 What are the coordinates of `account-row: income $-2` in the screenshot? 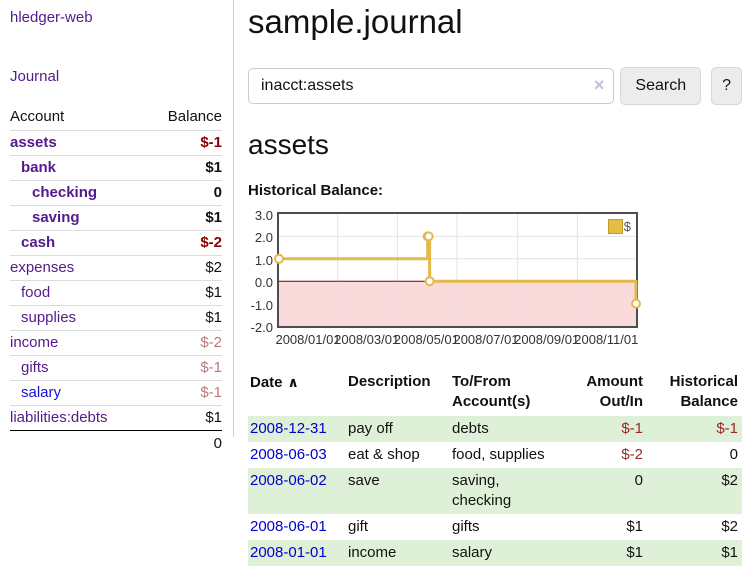 It's located at (116, 342).